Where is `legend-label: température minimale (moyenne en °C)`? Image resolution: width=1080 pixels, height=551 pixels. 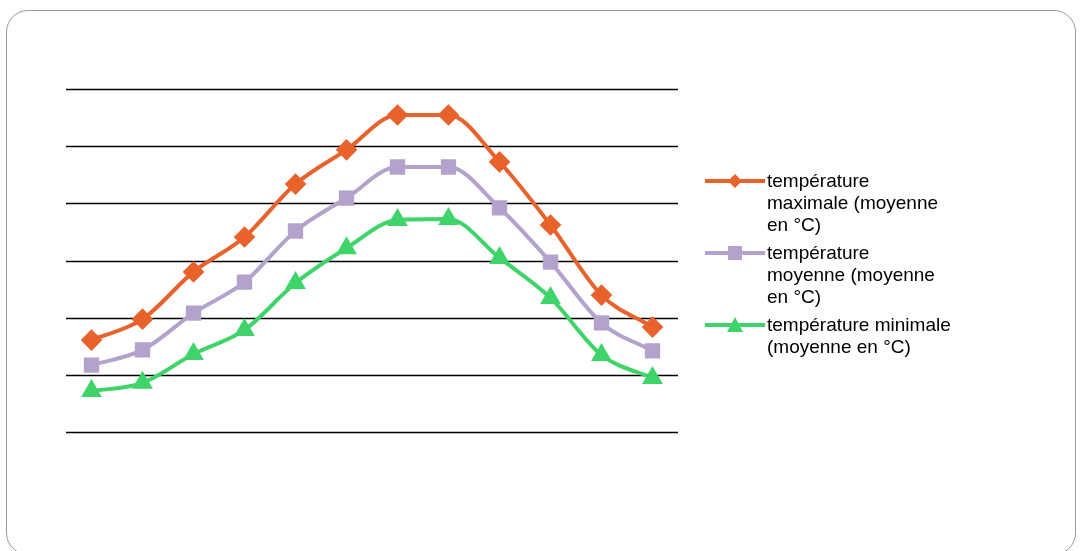
legend-label: température minimale (moyenne en °C) is located at coordinates (859, 336).